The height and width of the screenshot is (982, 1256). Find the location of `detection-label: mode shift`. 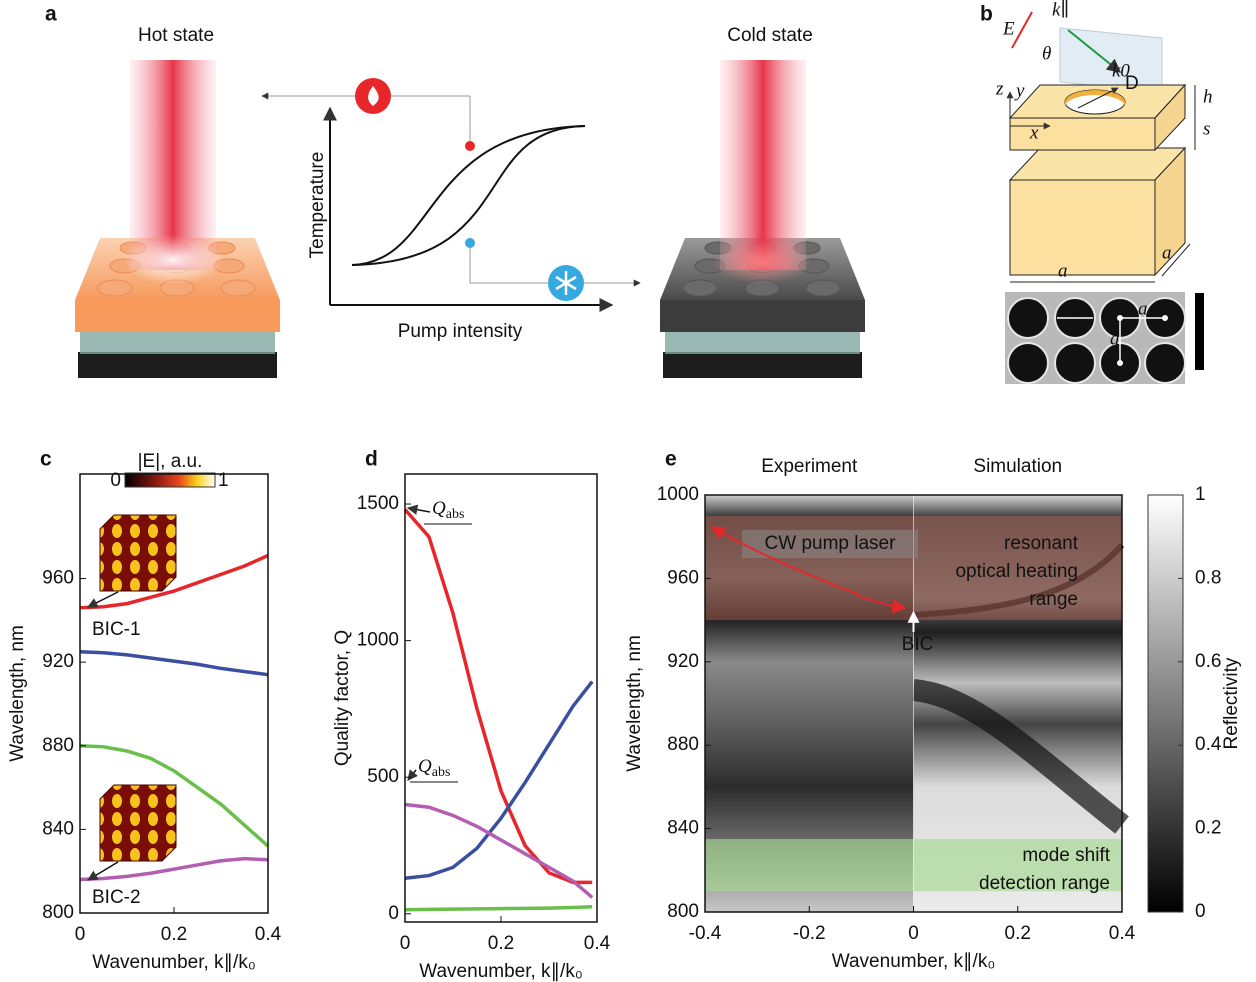

detection-label: mode shift is located at coordinates (1066, 855).